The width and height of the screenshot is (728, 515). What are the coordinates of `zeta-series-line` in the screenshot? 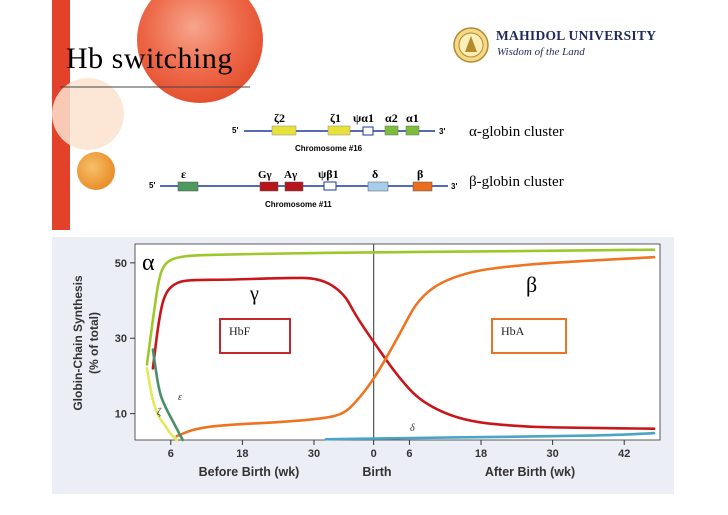 It's located at (162, 404).